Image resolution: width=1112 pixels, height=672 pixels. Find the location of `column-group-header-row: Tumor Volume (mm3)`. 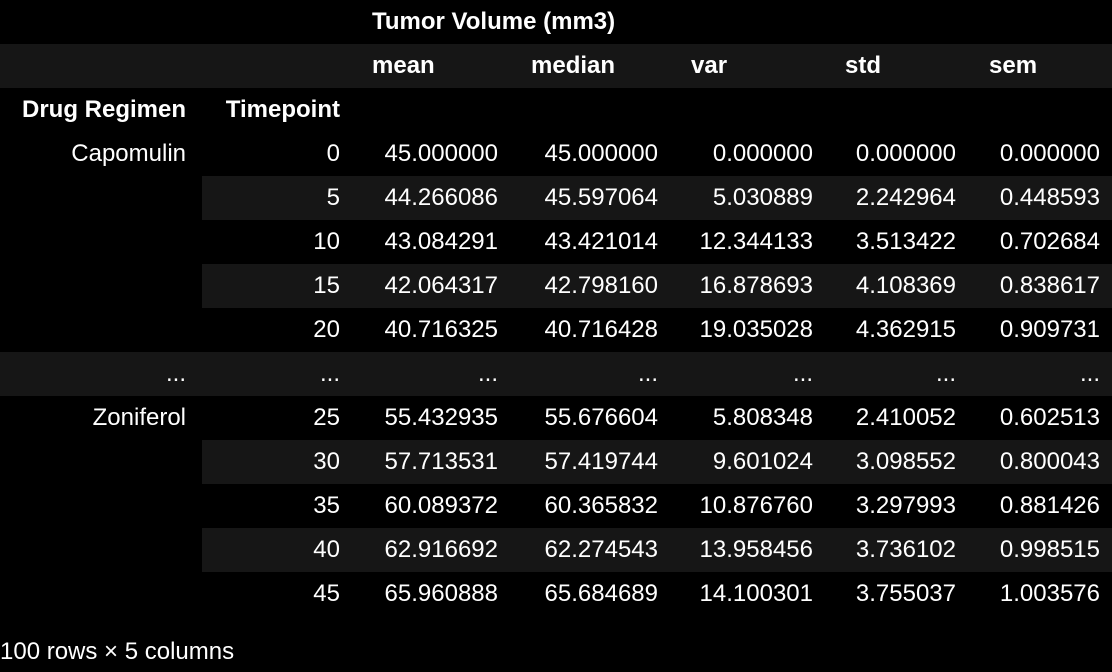

column-group-header-row: Tumor Volume (mm3) is located at coordinates (556, 22).